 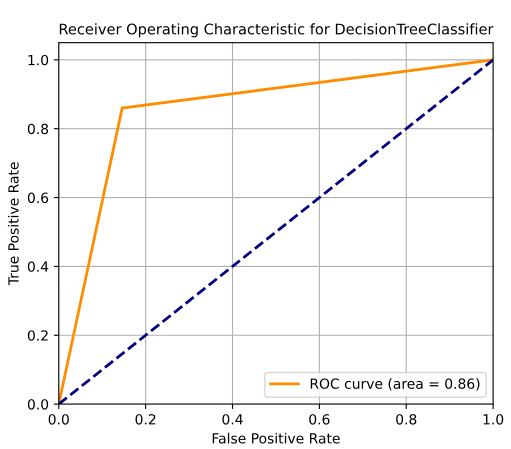 I want to click on y-tick-label: 1.0, so click(x=38, y=60).